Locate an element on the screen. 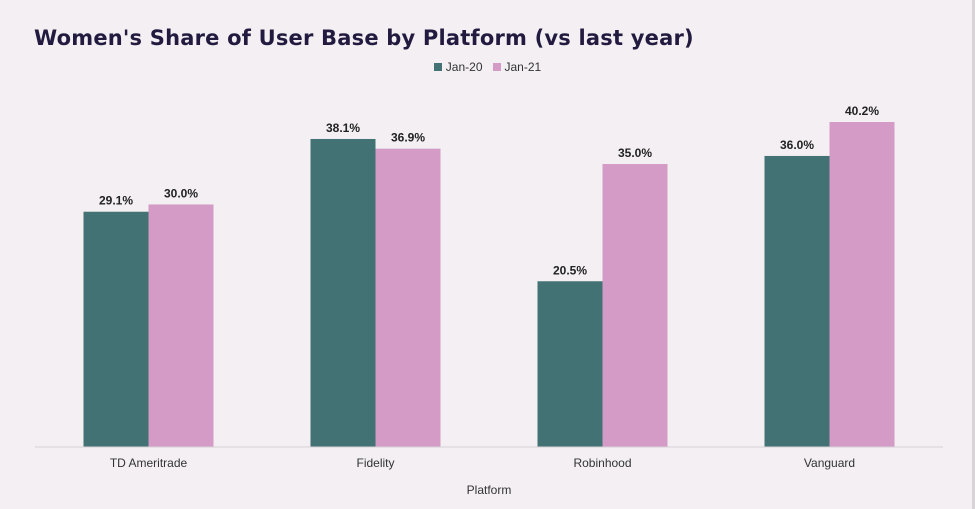 The width and height of the screenshot is (975, 509). data-label: 20.5% is located at coordinates (570, 270).